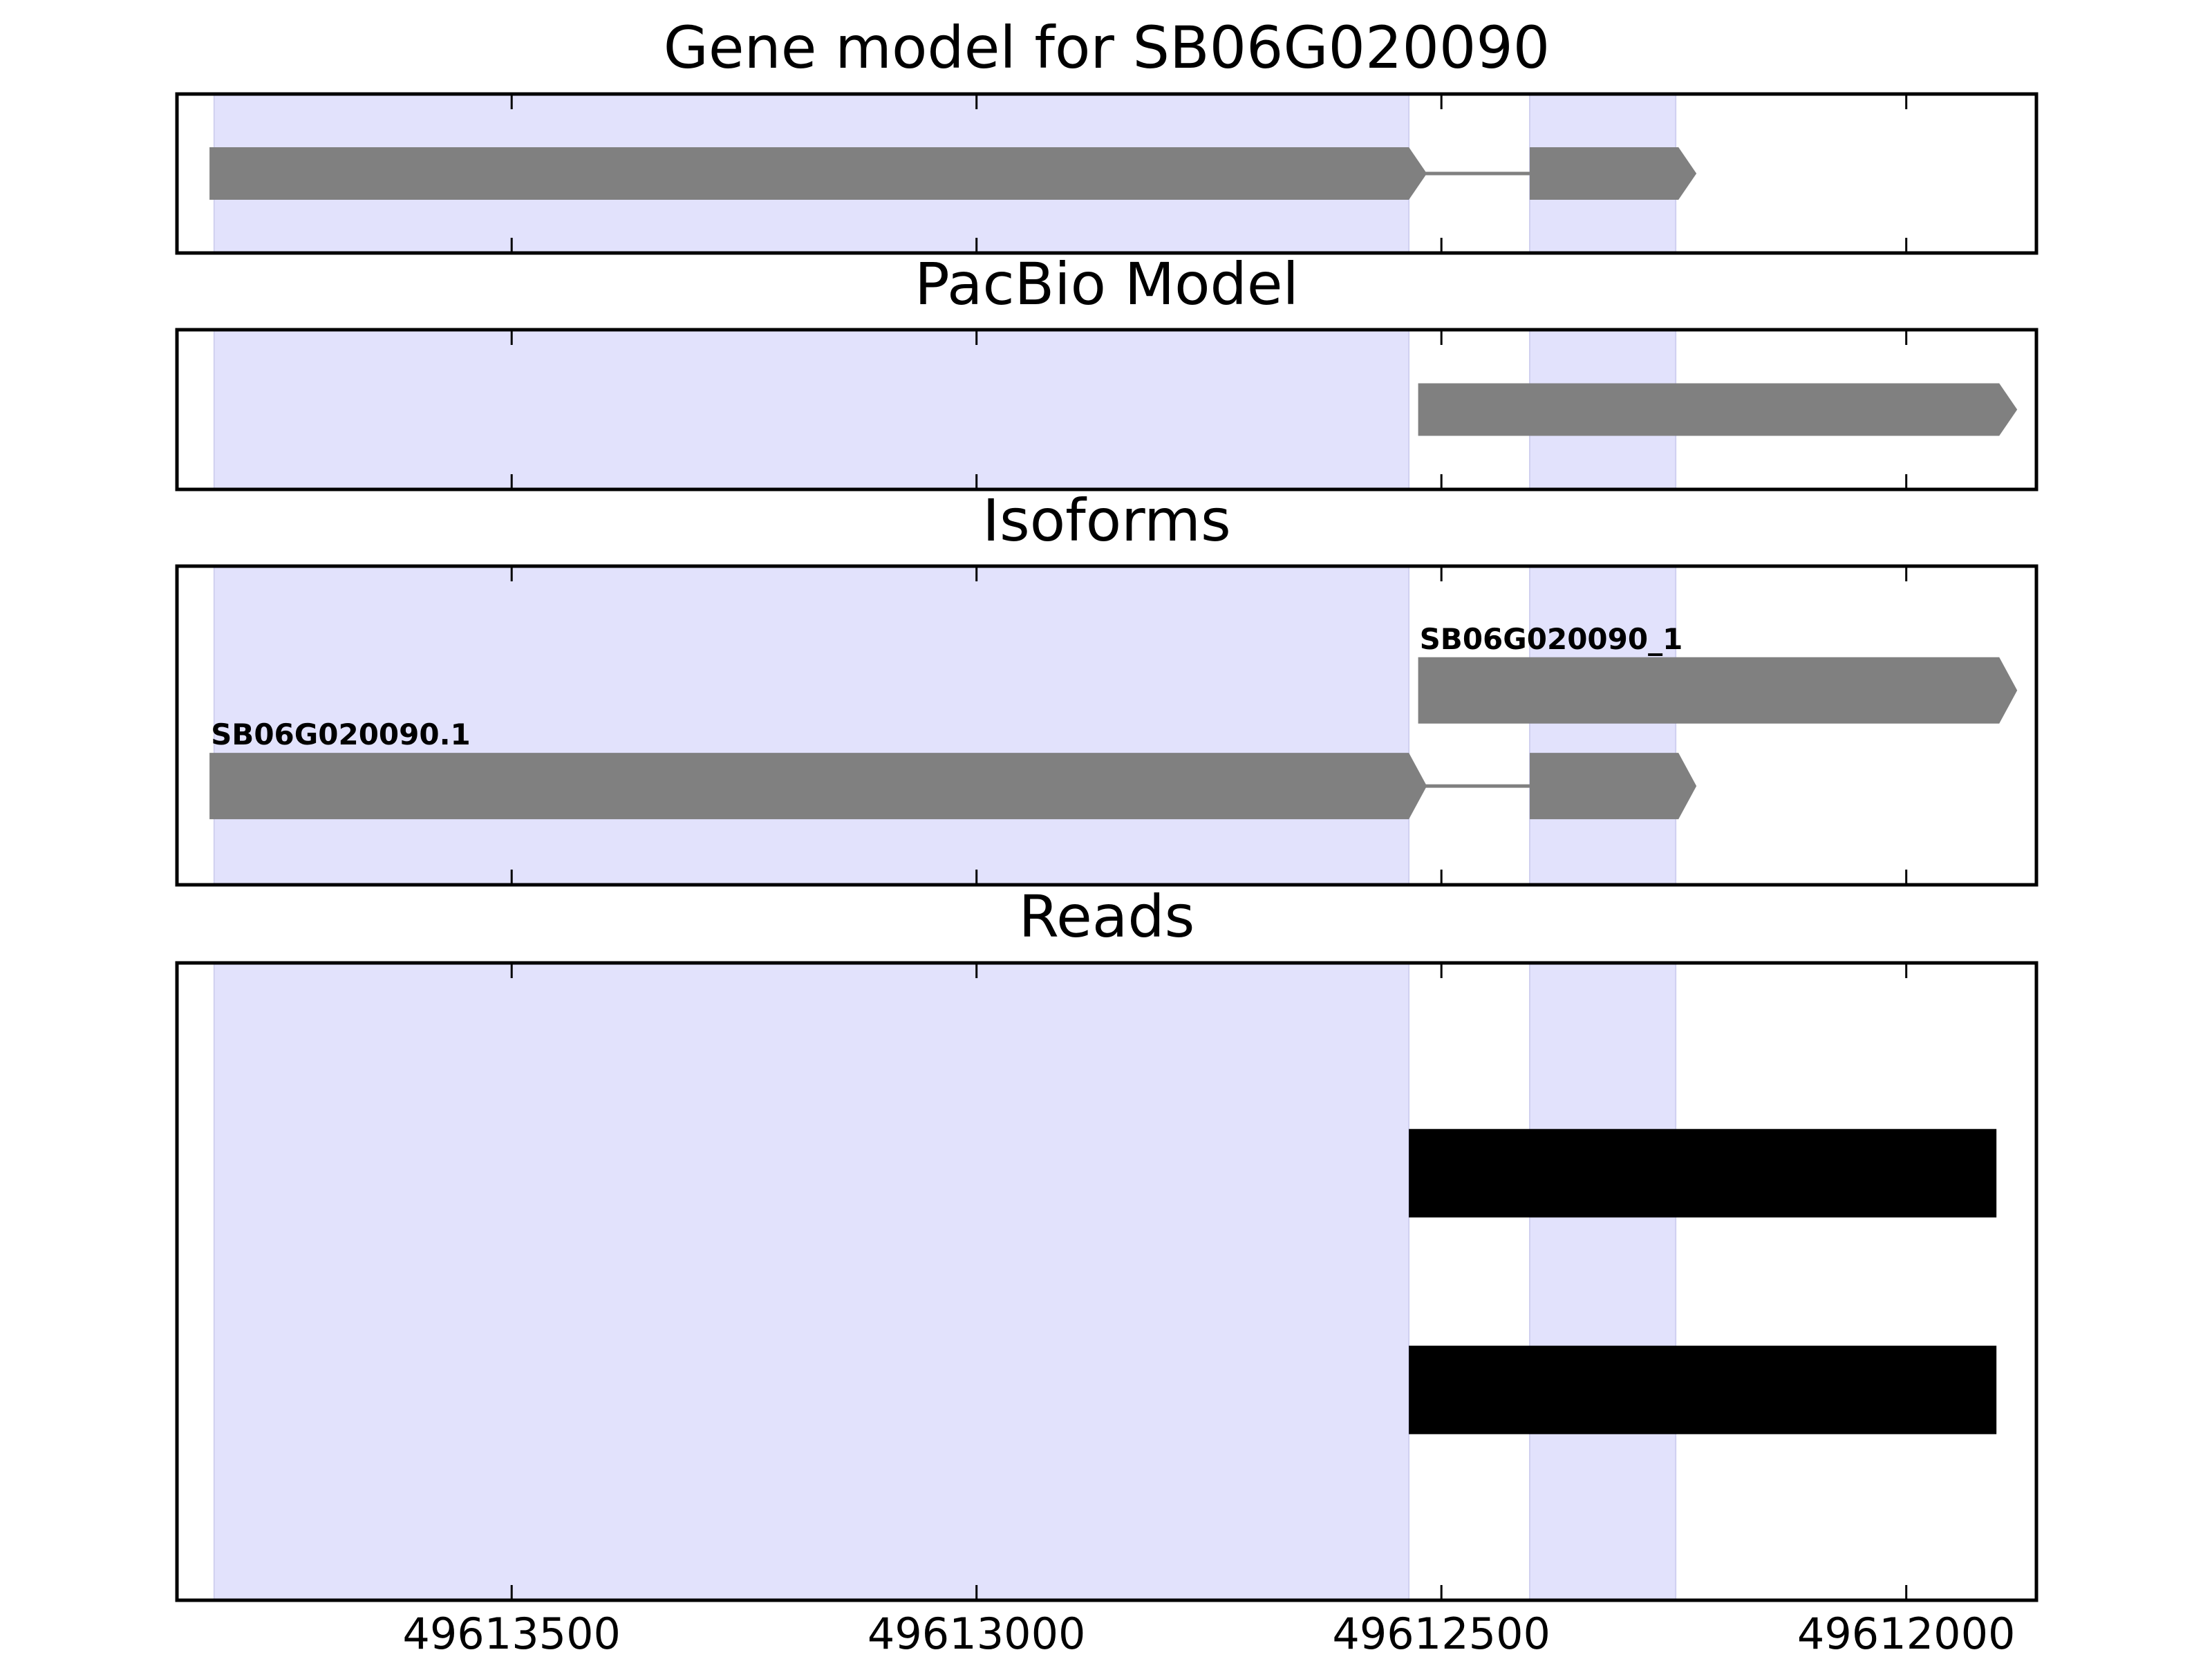 Image resolution: width=2212 pixels, height=1659 pixels. I want to click on panel-title: Gene model for SB06G020090, so click(1107, 48).